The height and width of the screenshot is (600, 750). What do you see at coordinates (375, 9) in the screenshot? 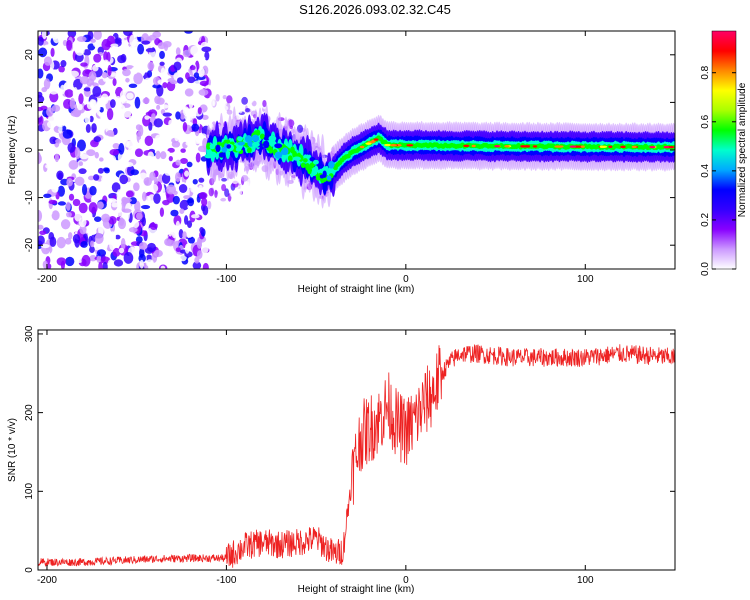
I see `chart-title: S126.2026.093.02.32.C45` at bounding box center [375, 9].